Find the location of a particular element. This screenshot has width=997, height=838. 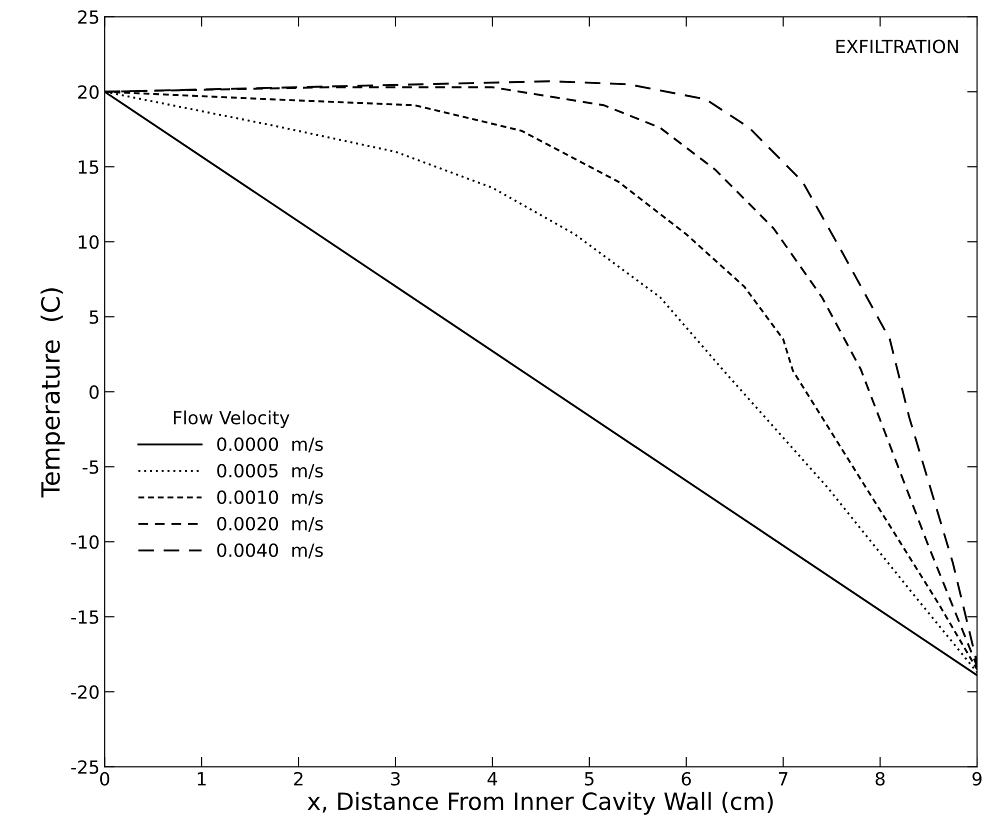

annotation: EXFILTRATION is located at coordinates (897, 47).